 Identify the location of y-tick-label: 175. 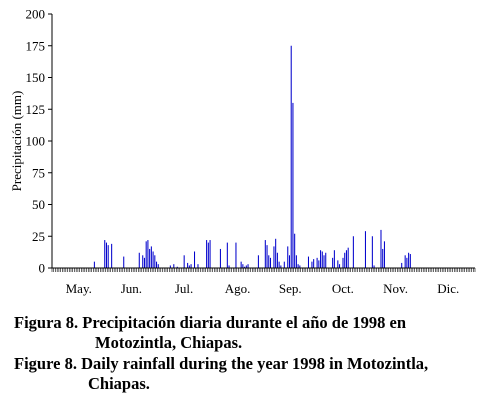
(36, 45).